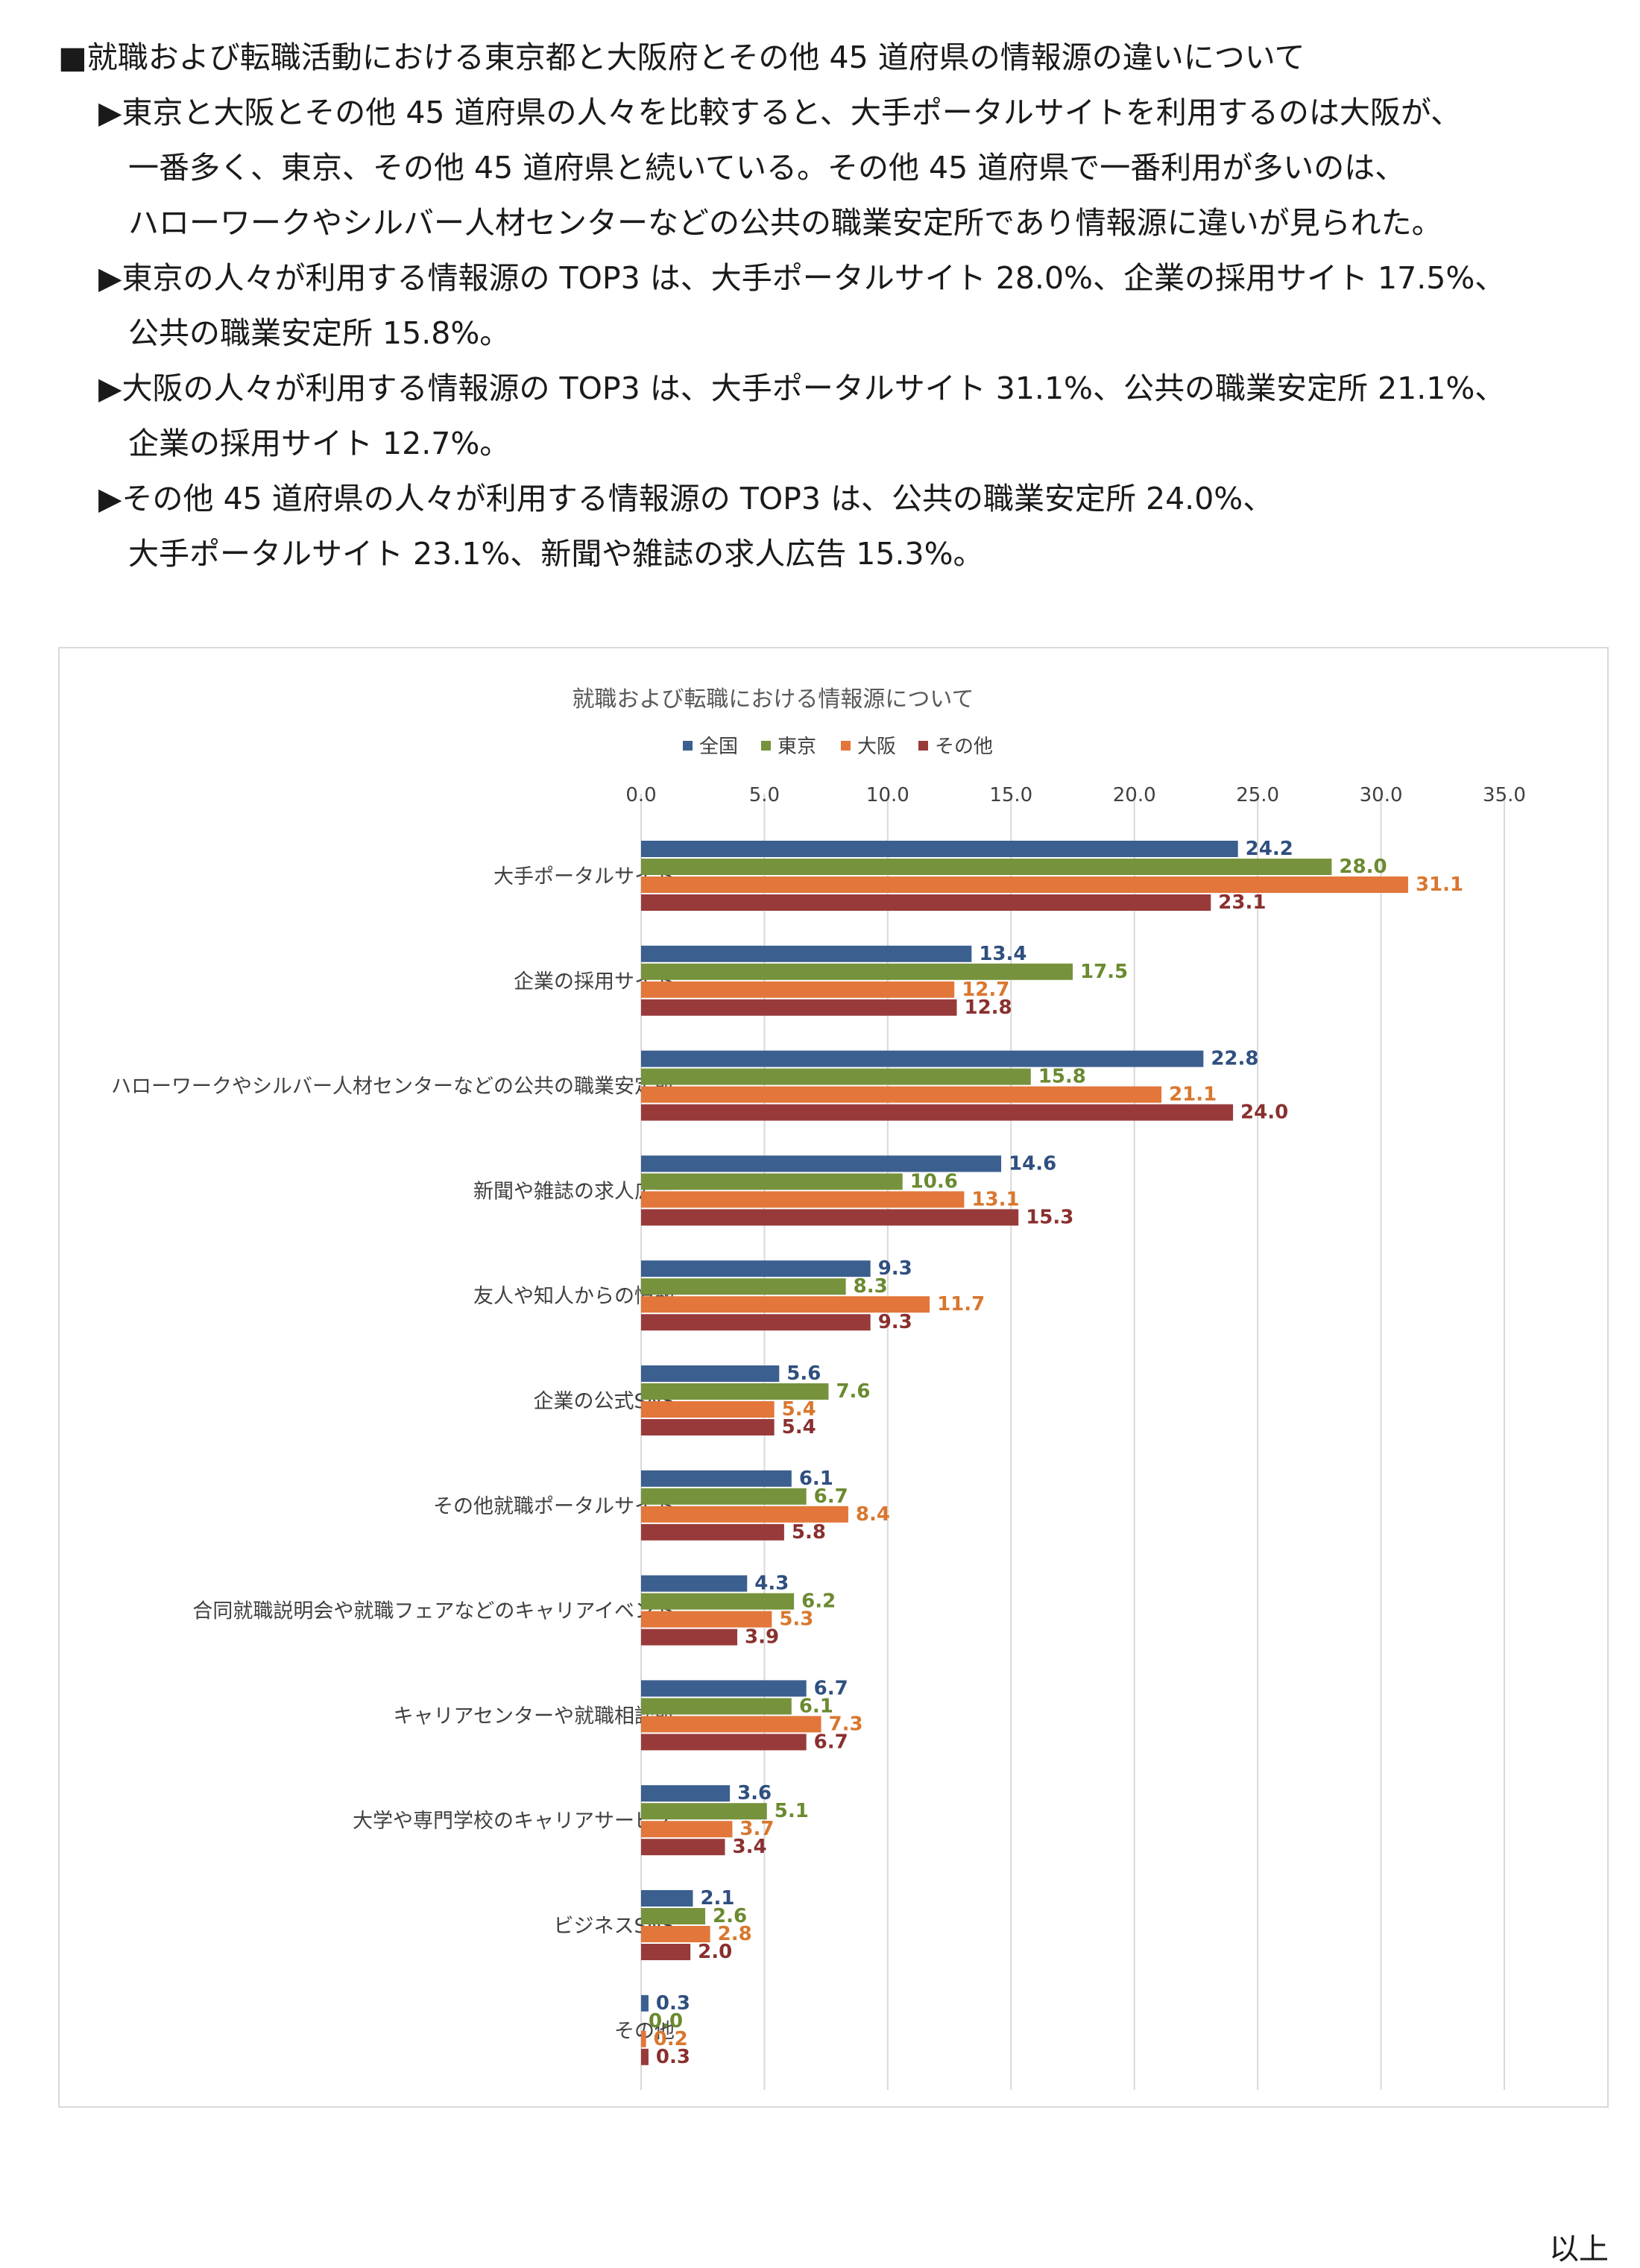 The width and height of the screenshot is (1640, 2268). Describe the element at coordinates (755, 1793) in the screenshot. I see `data-label: 3.6` at that location.